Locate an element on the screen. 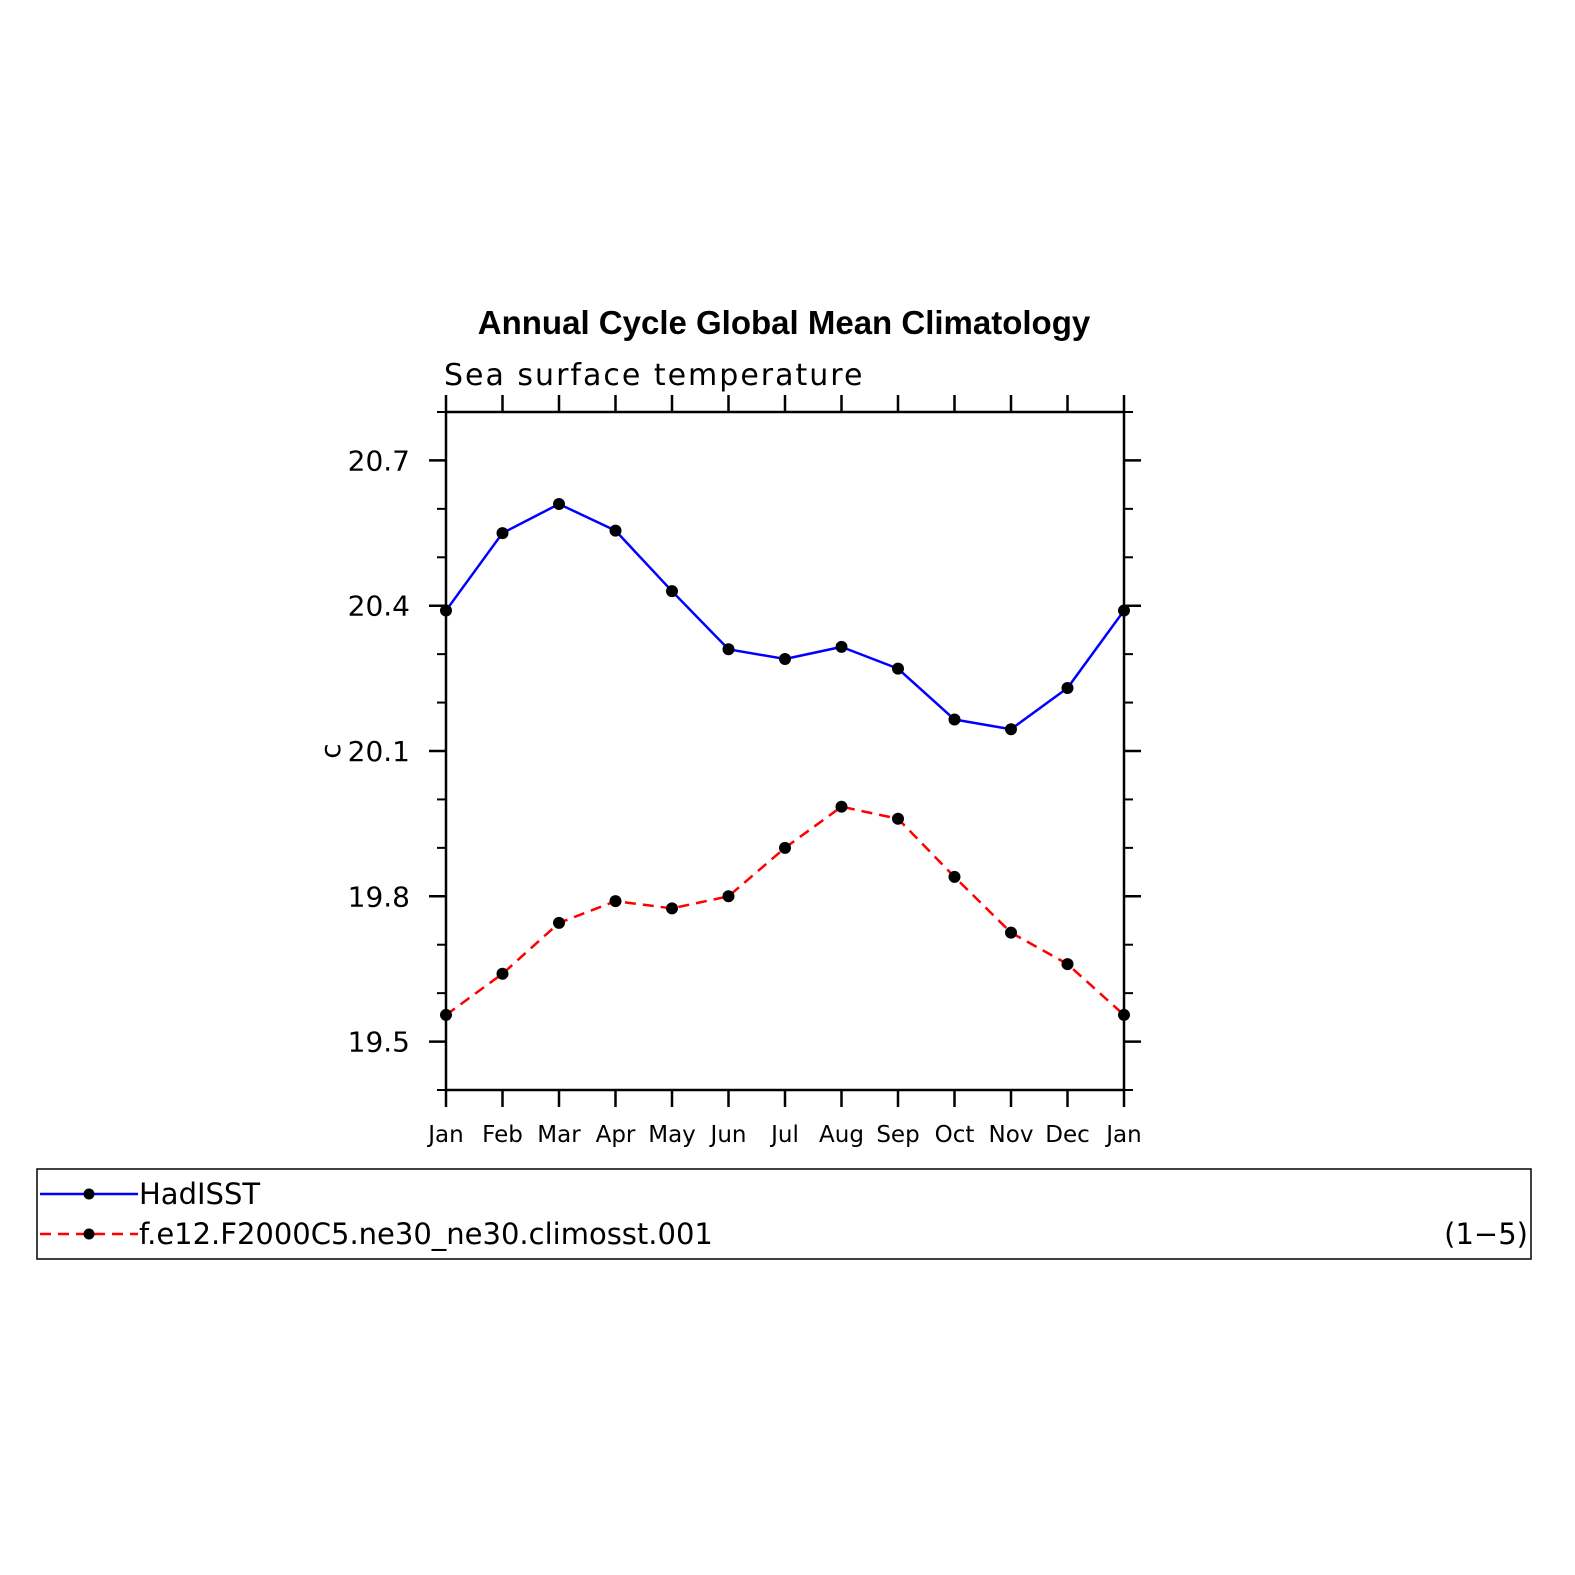 This screenshot has width=1575, height=1575. x-tick-label: May is located at coordinates (672, 1135).